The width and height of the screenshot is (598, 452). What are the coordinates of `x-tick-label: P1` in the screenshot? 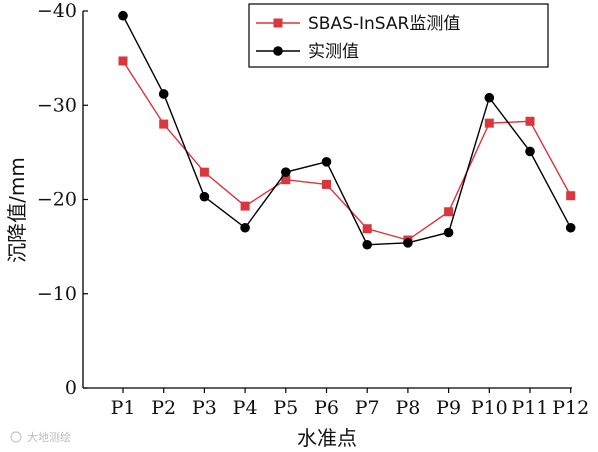 It's located at (123, 408).